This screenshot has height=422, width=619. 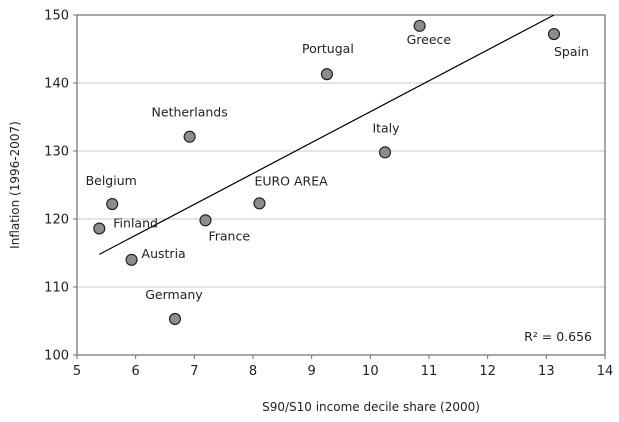 I want to click on y-tick-label: 140, so click(x=56, y=84).